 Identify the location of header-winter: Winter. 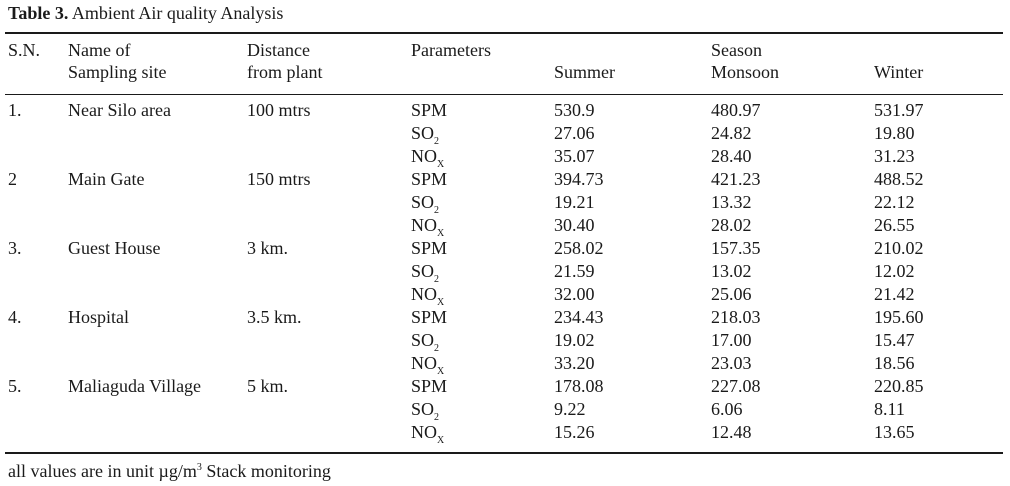
(899, 72).